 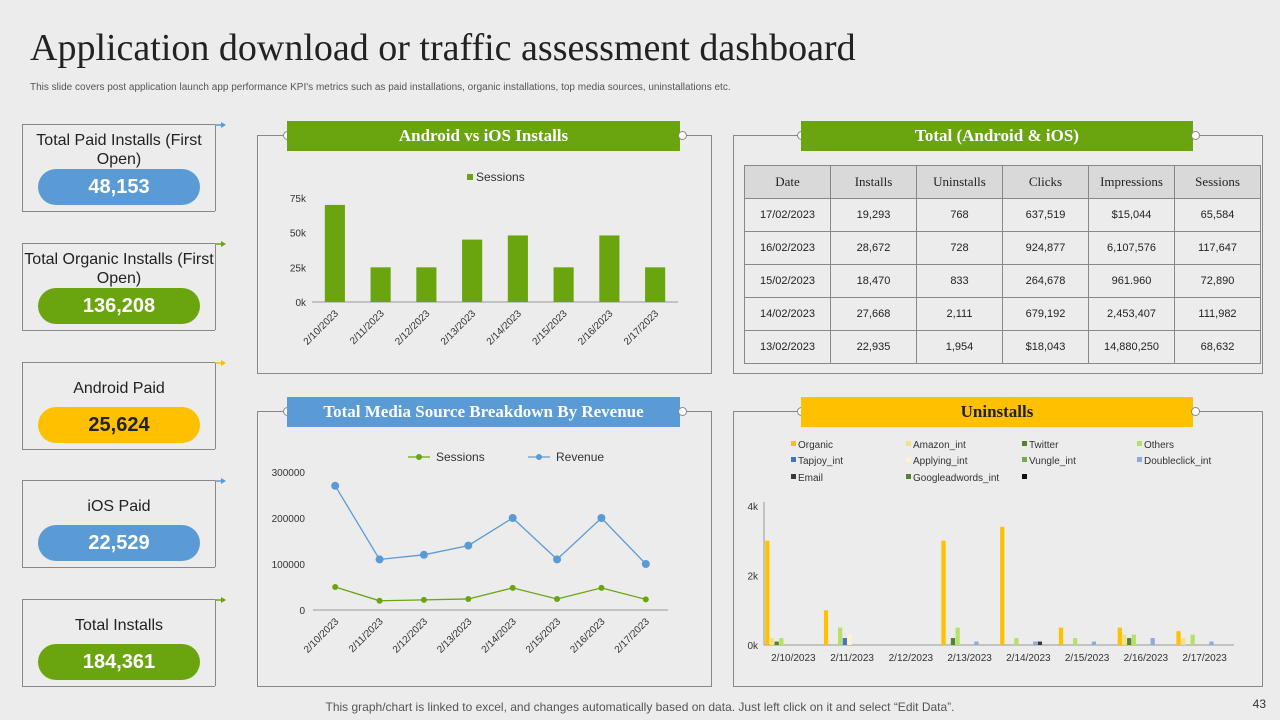 What do you see at coordinates (873, 281) in the screenshot?
I see `table-cell: 18,470` at bounding box center [873, 281].